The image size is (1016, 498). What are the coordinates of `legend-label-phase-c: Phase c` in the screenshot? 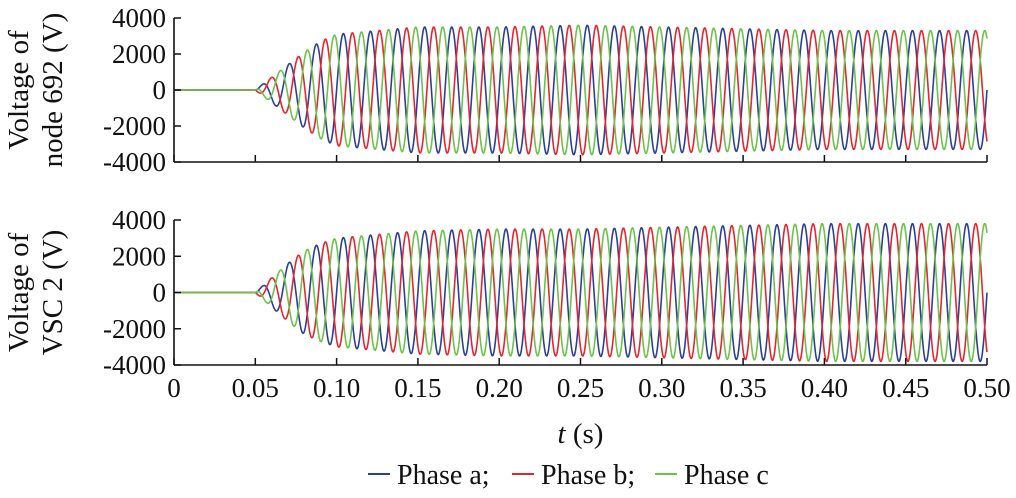 It's located at (726, 475).